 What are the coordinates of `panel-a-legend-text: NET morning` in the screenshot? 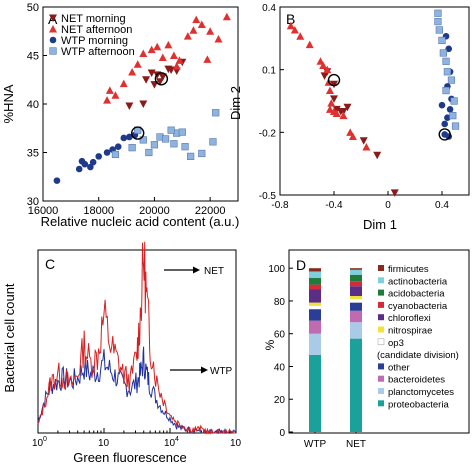 It's located at (93, 19).